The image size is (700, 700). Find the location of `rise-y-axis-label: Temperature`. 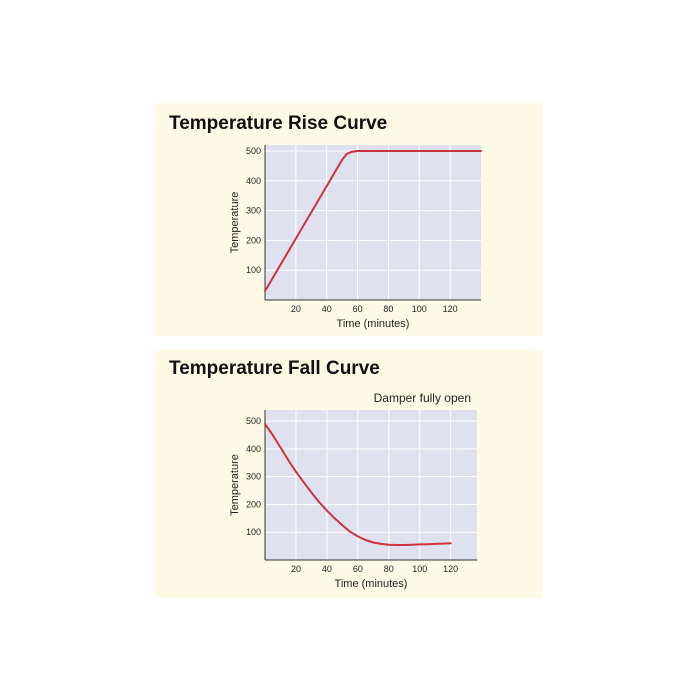

rise-y-axis-label: Temperature is located at coordinates (235, 223).